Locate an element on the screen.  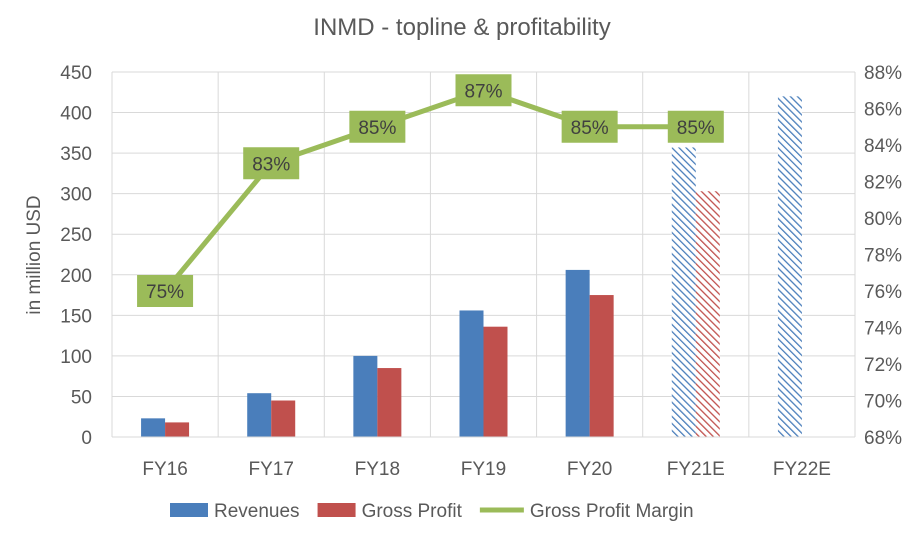
right-tick-label: 78% is located at coordinates (883, 256).